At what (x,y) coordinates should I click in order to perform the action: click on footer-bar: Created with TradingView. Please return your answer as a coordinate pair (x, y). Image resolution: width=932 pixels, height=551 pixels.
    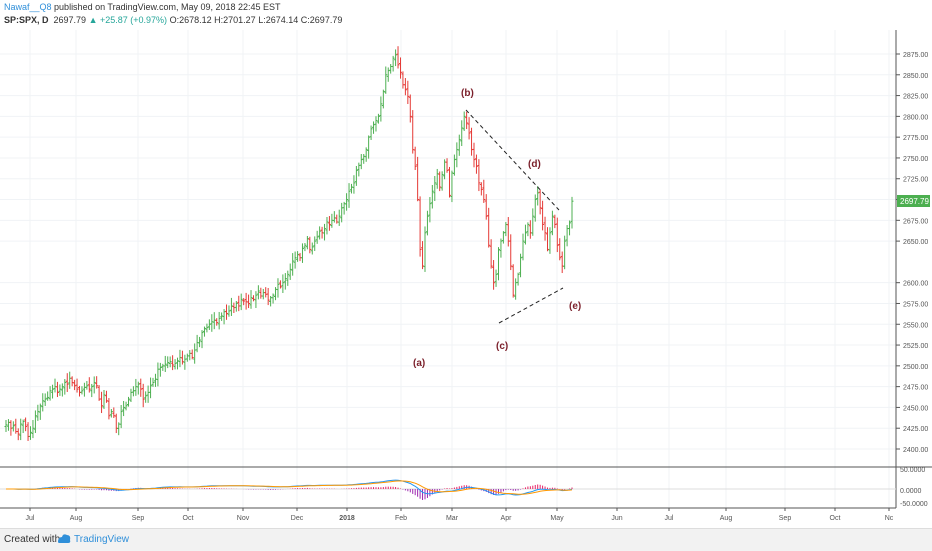
    Looking at the image, I should click on (466, 539).